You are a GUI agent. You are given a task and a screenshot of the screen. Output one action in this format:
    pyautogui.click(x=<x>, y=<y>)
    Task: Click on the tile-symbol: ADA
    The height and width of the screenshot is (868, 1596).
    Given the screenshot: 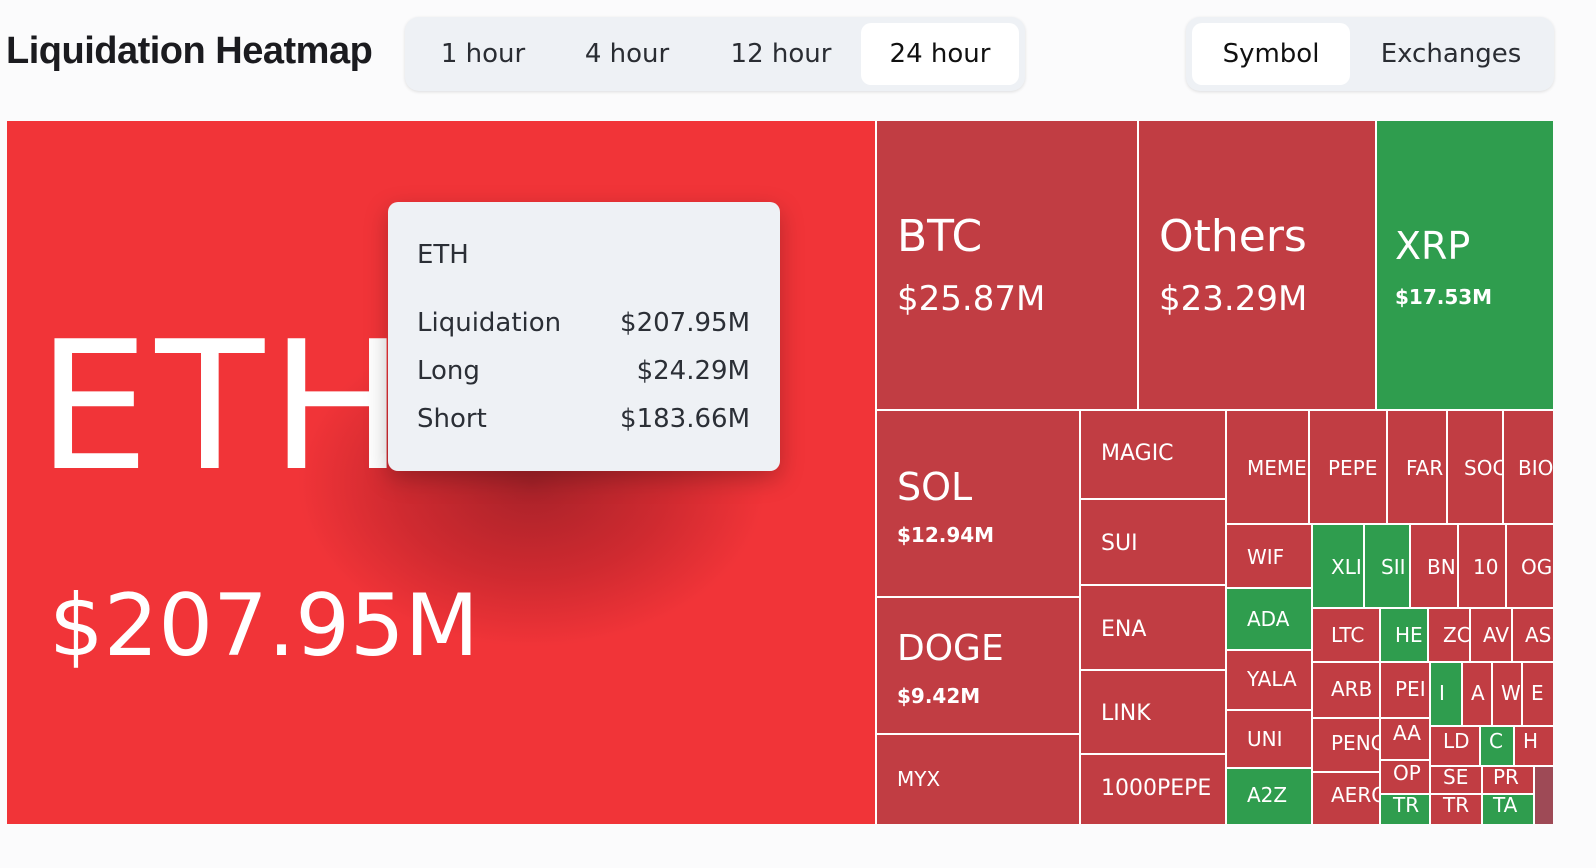 What is the action you would take?
    pyautogui.click(x=1268, y=619)
    